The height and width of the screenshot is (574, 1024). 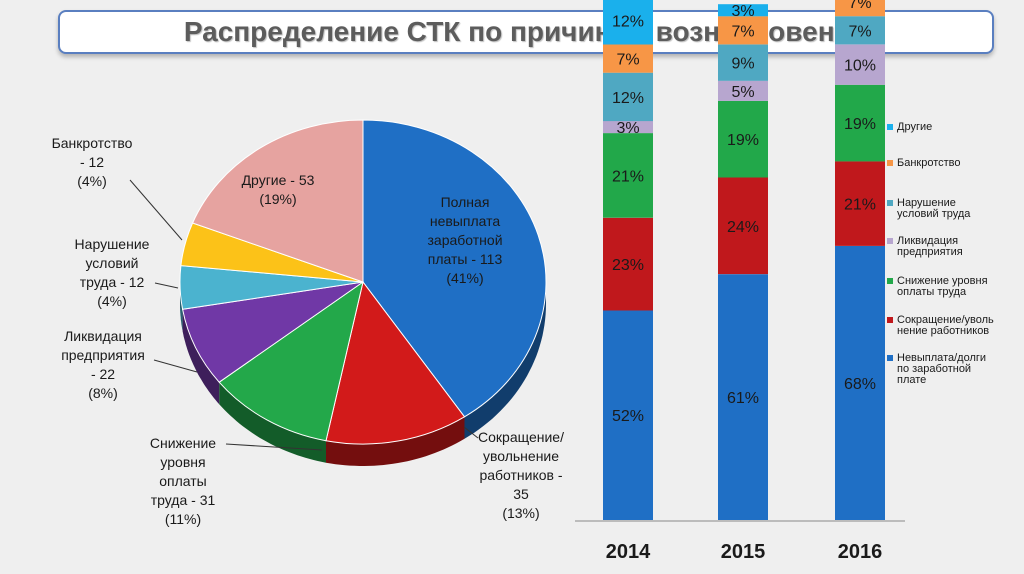 I want to click on pie-label-line: увольнение, so click(x=521, y=456).